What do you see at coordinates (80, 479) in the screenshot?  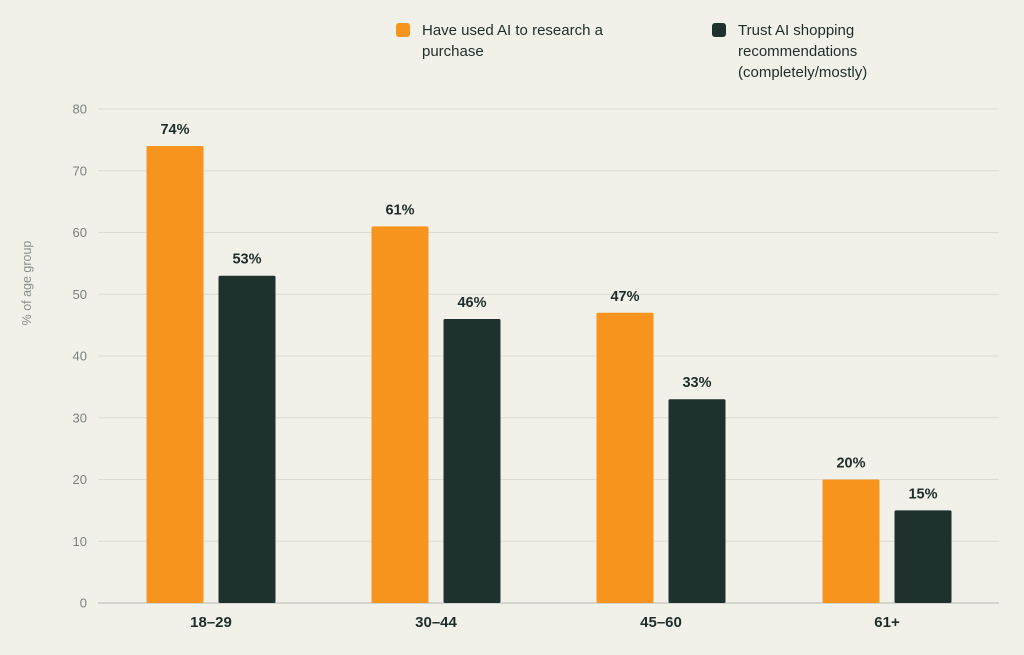 I see `y-tick-label: 20` at bounding box center [80, 479].